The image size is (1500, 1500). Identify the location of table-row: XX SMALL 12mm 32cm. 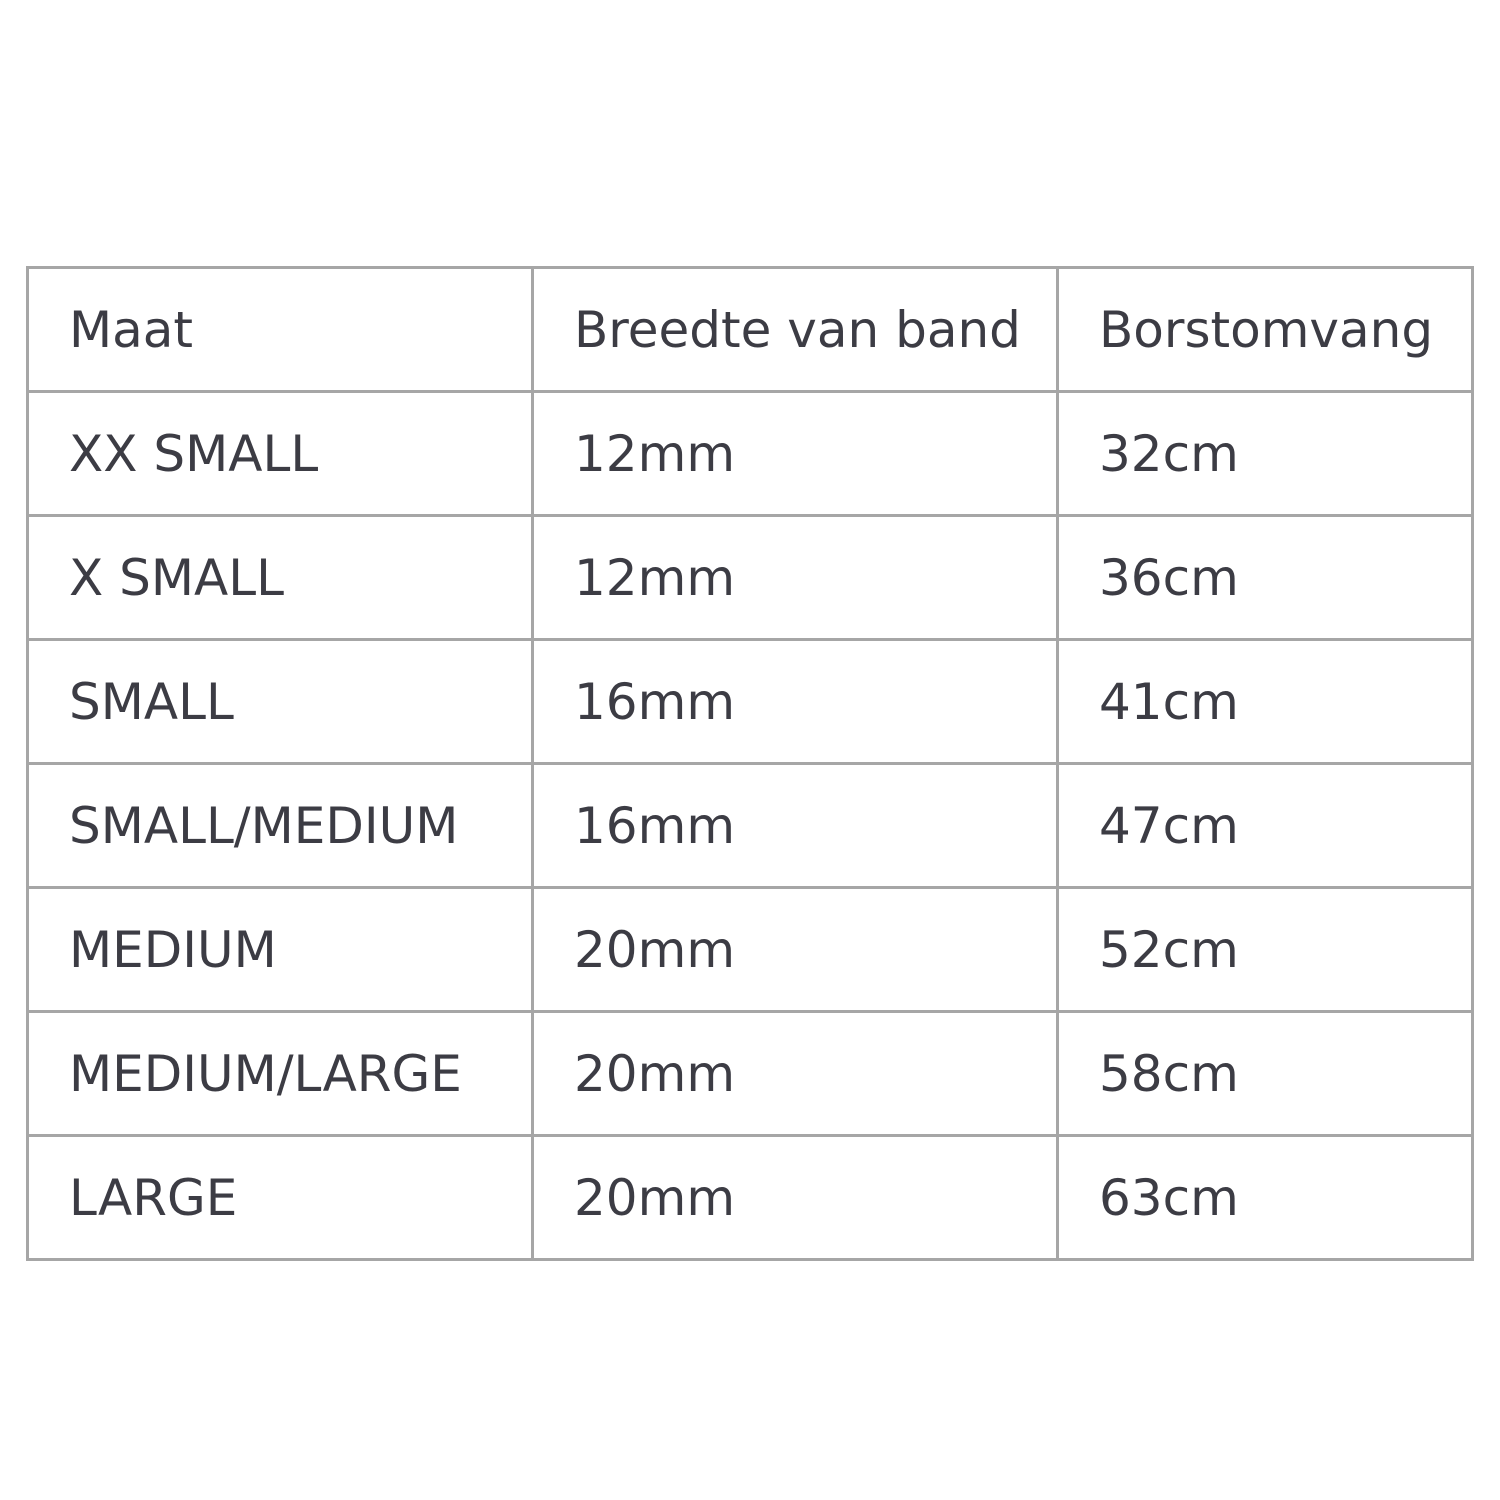
(750, 453).